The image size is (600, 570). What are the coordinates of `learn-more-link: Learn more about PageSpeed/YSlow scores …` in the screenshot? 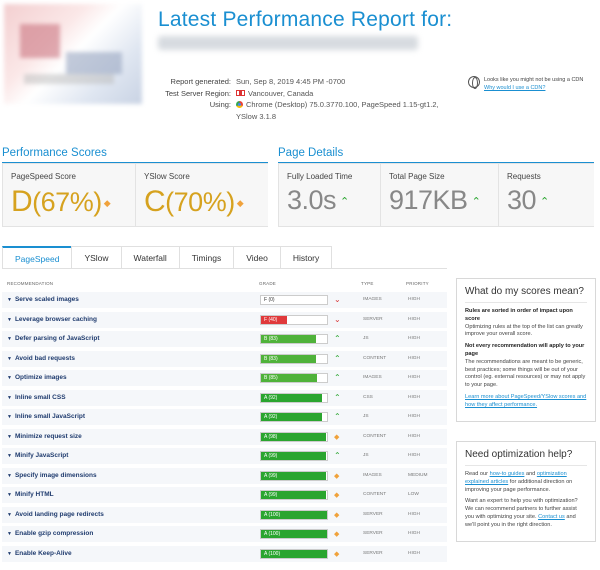 It's located at (526, 400).